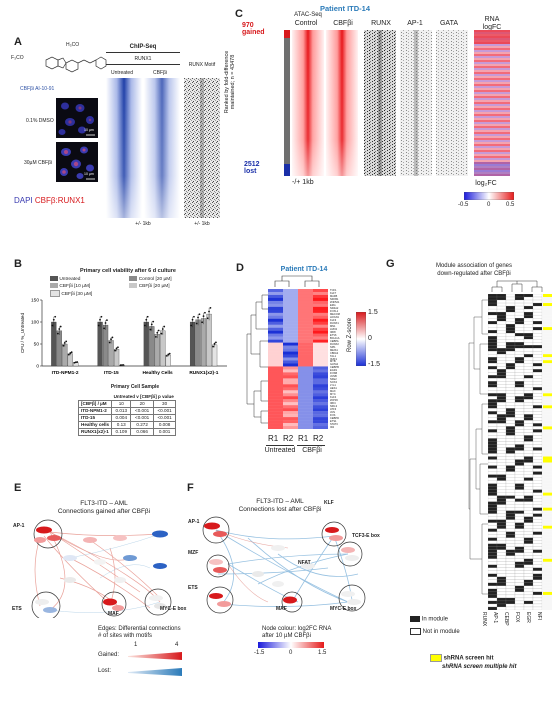 Image resolution: width=557 pixels, height=716 pixels. What do you see at coordinates (333, 422) in the screenshot?
I see `gene-label: ETS1` at bounding box center [333, 422].